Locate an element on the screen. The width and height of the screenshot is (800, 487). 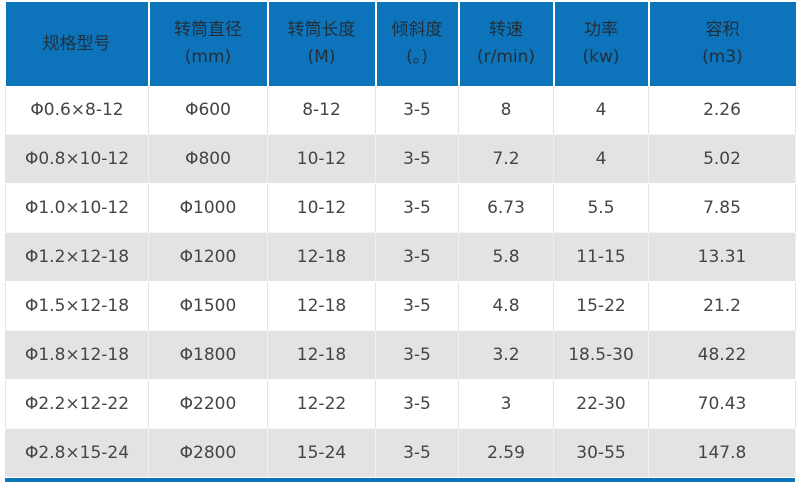
cell-spec-model: Φ2.8×15-24 is located at coordinates (77, 453).